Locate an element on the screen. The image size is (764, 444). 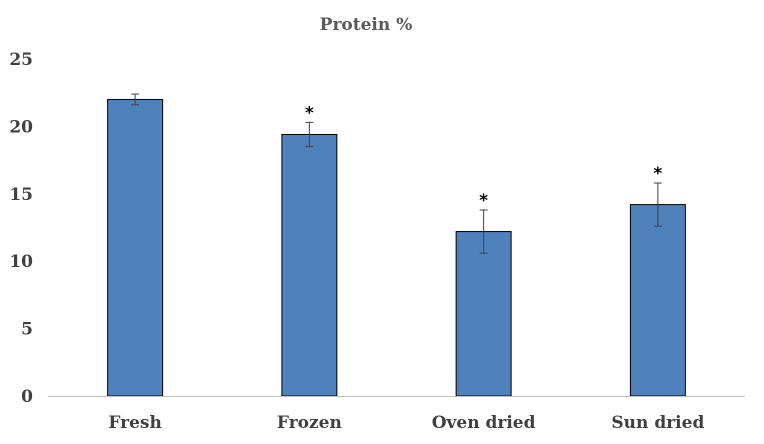
y-tick-label: 15 is located at coordinates (21, 195).